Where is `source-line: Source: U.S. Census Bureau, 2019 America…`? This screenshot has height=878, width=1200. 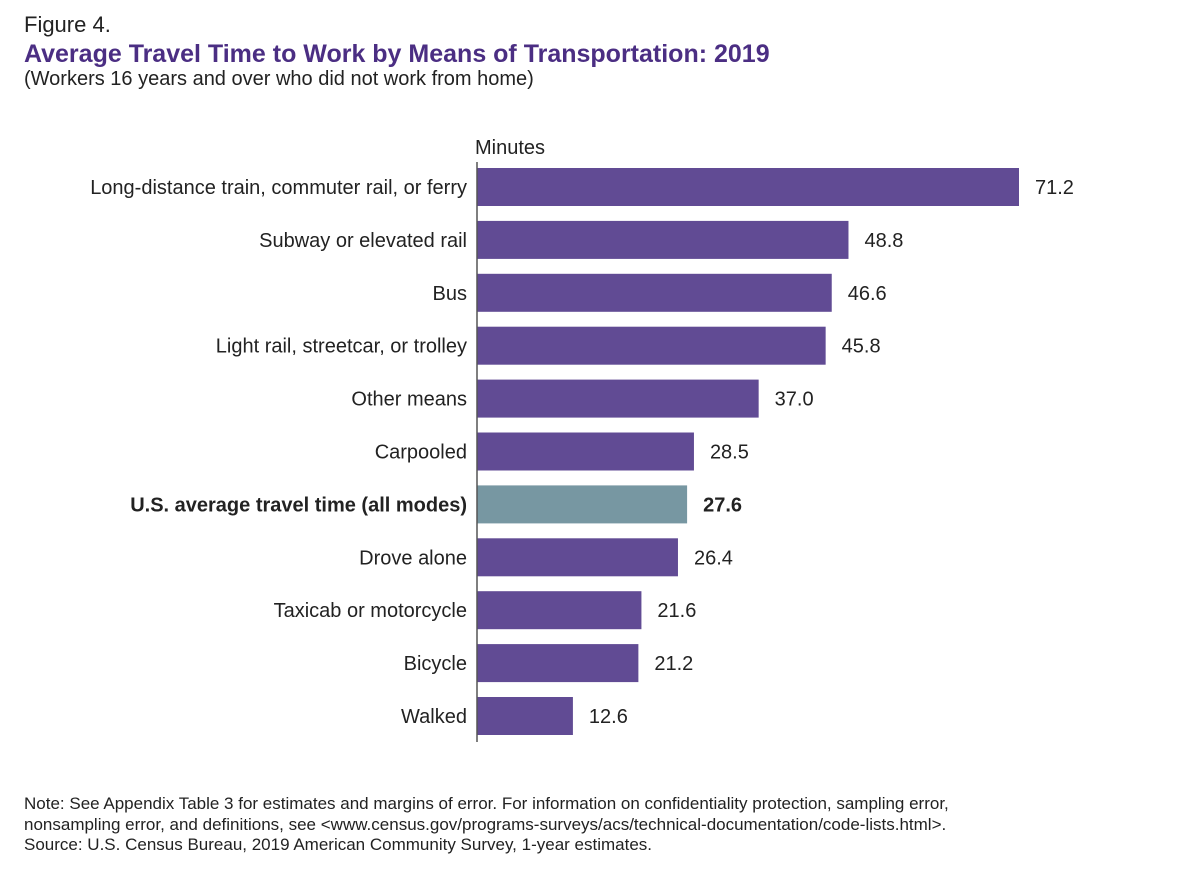 source-line: Source: U.S. Census Bureau, 2019 America… is located at coordinates (338, 844).